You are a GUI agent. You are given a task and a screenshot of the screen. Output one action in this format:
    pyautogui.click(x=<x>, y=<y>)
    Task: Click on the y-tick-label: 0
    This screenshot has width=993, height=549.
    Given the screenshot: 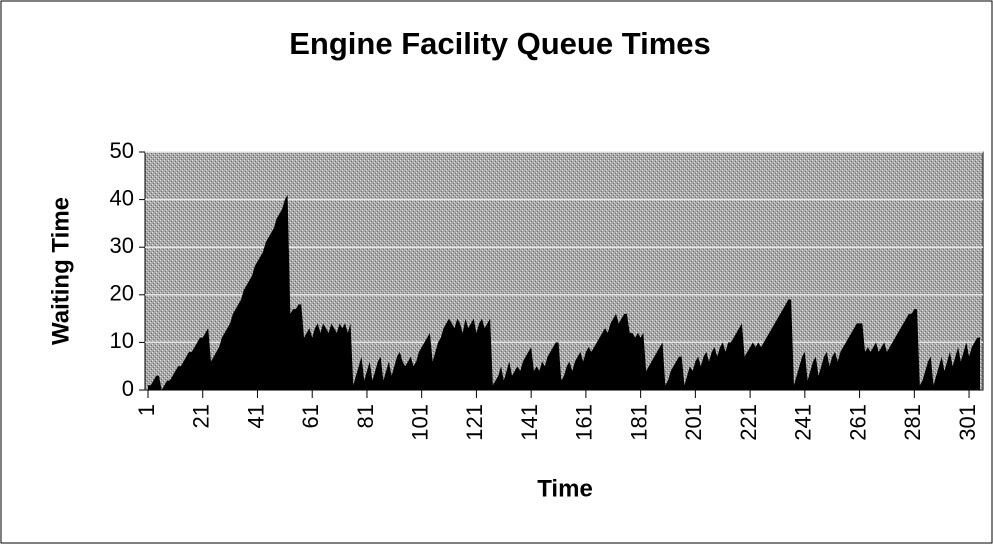 What is the action you would take?
    pyautogui.click(x=128, y=388)
    